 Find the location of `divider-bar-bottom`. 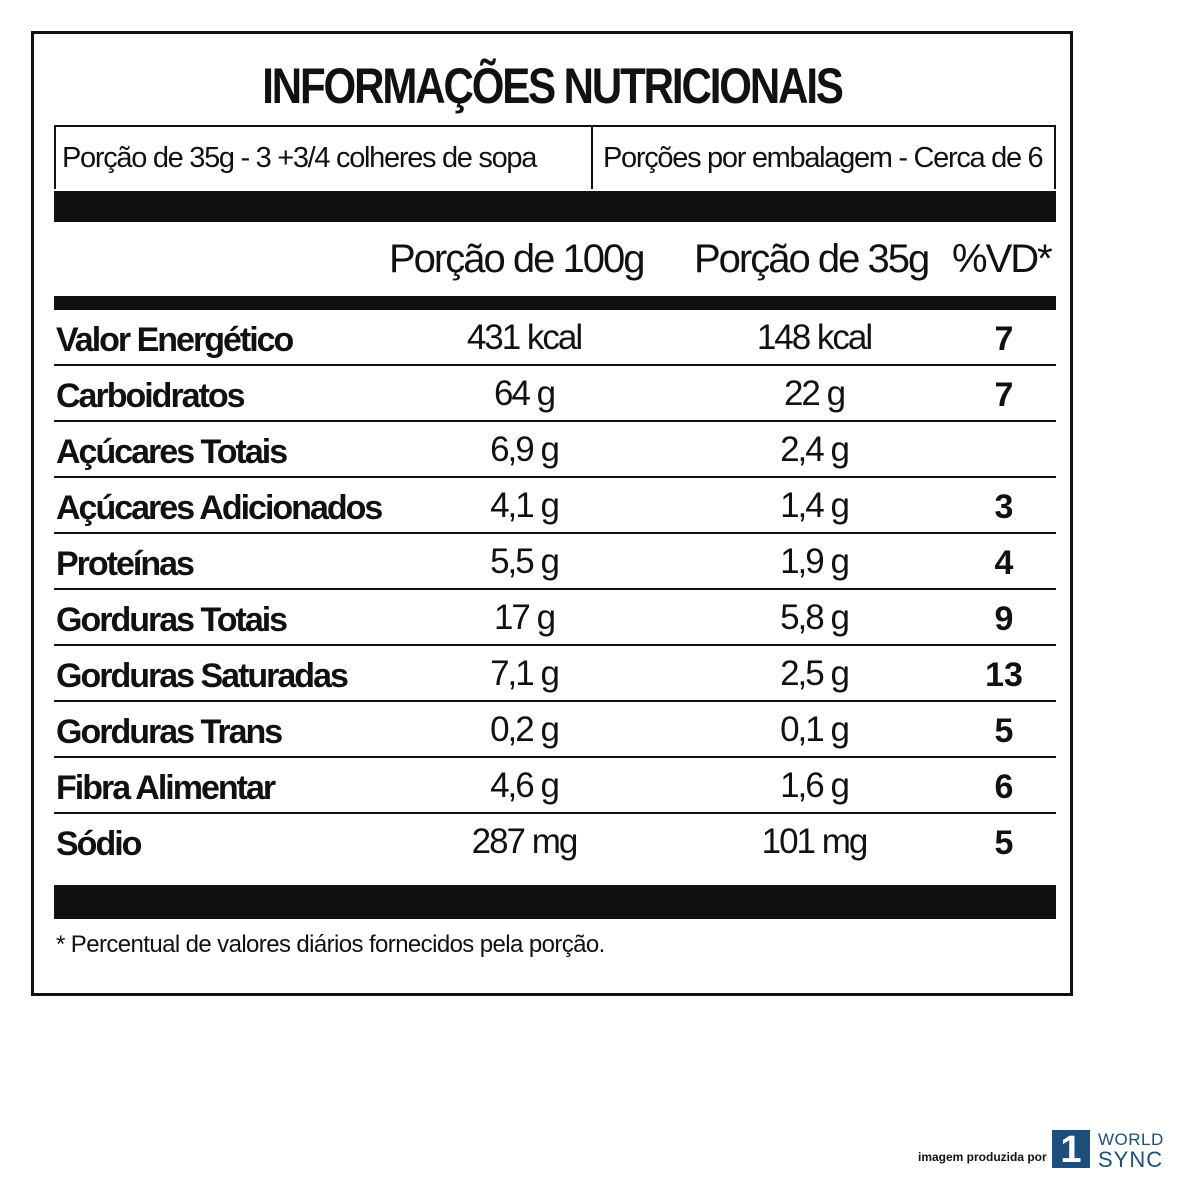

divider-bar-bottom is located at coordinates (555, 902).